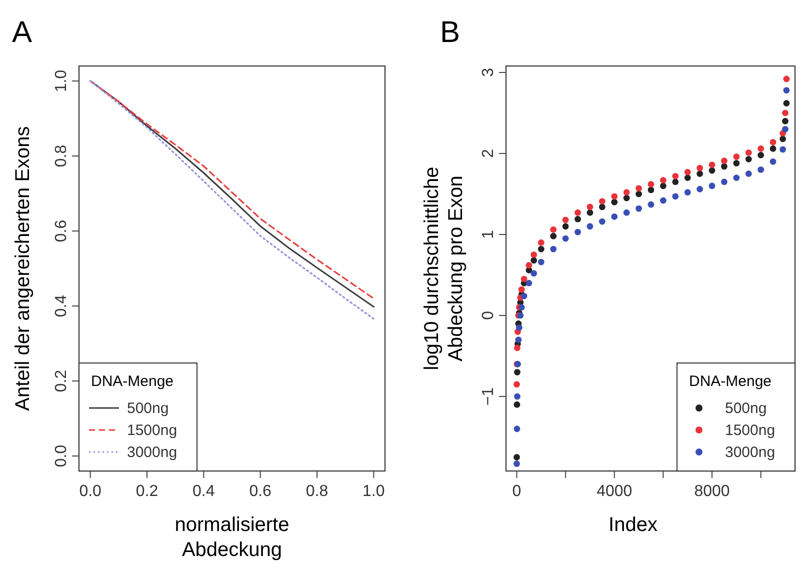  What do you see at coordinates (373, 491) in the screenshot?
I see `x-tick-label: 1.0` at bounding box center [373, 491].